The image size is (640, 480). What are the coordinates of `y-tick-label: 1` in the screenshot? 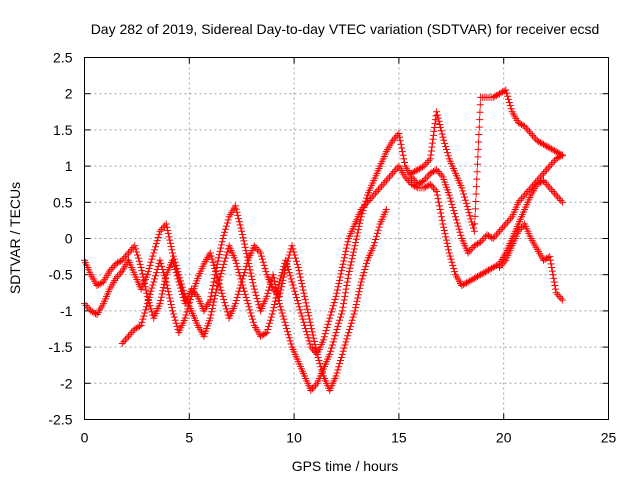 It's located at (69, 166).